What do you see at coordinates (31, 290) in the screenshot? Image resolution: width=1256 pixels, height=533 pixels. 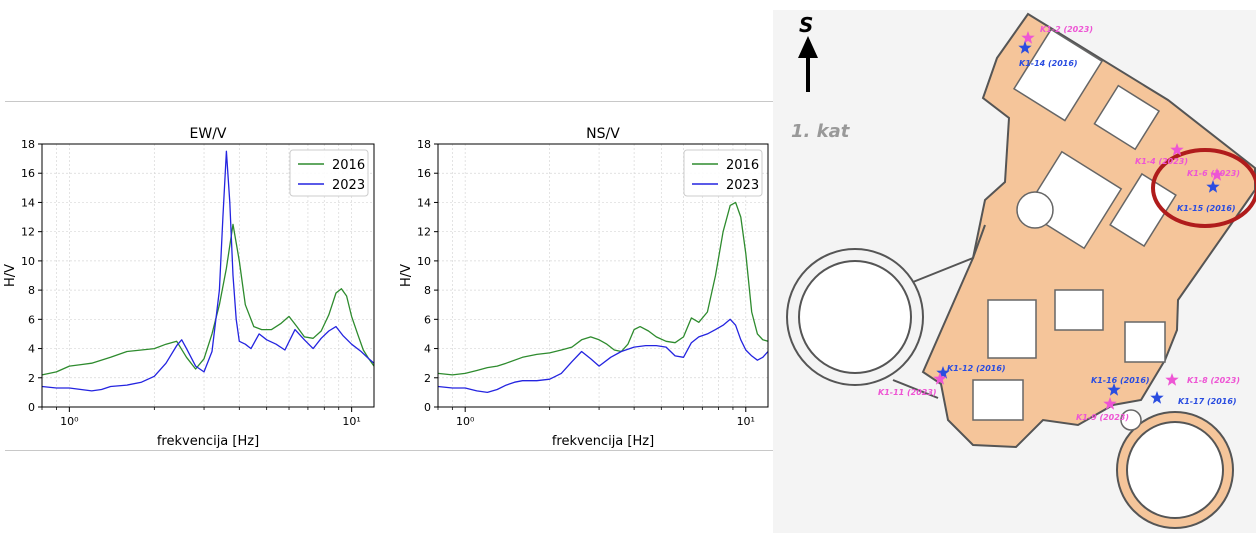 I see `chart0-ytick-label: 8` at bounding box center [31, 290].